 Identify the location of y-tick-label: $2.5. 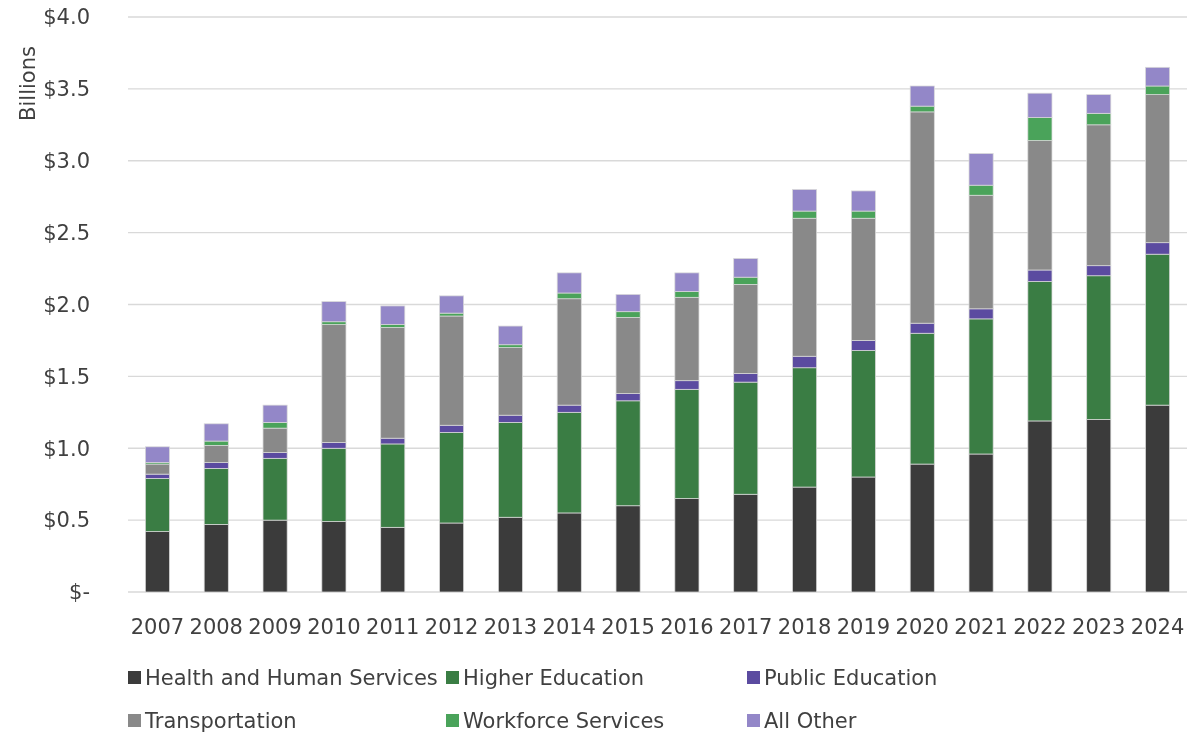
(66, 232).